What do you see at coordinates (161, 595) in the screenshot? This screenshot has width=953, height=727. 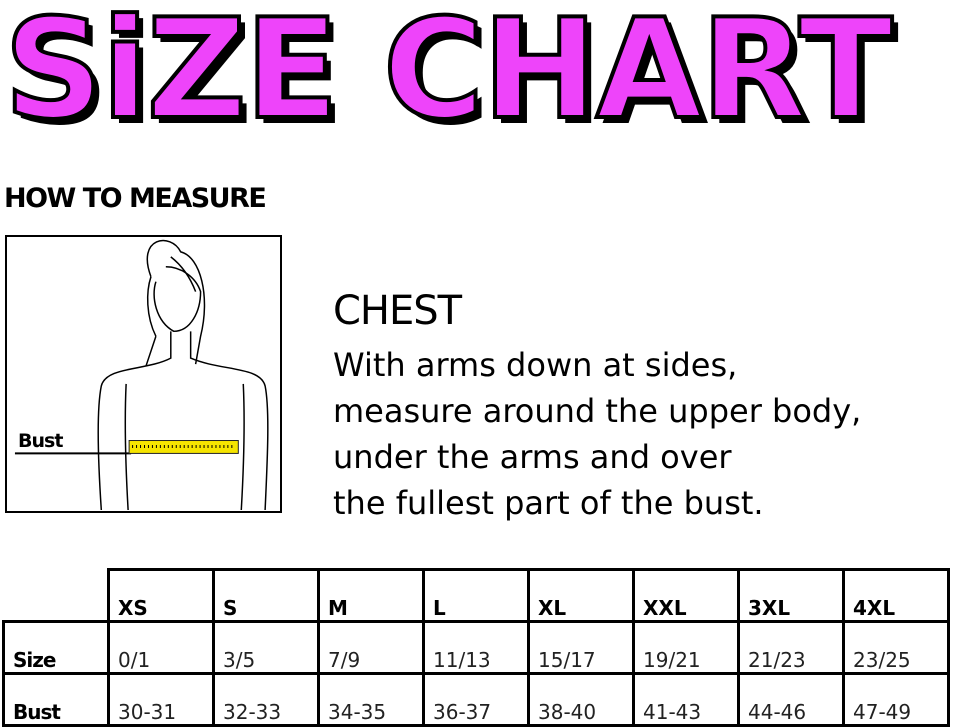 I see `column-header: XS` at bounding box center [161, 595].